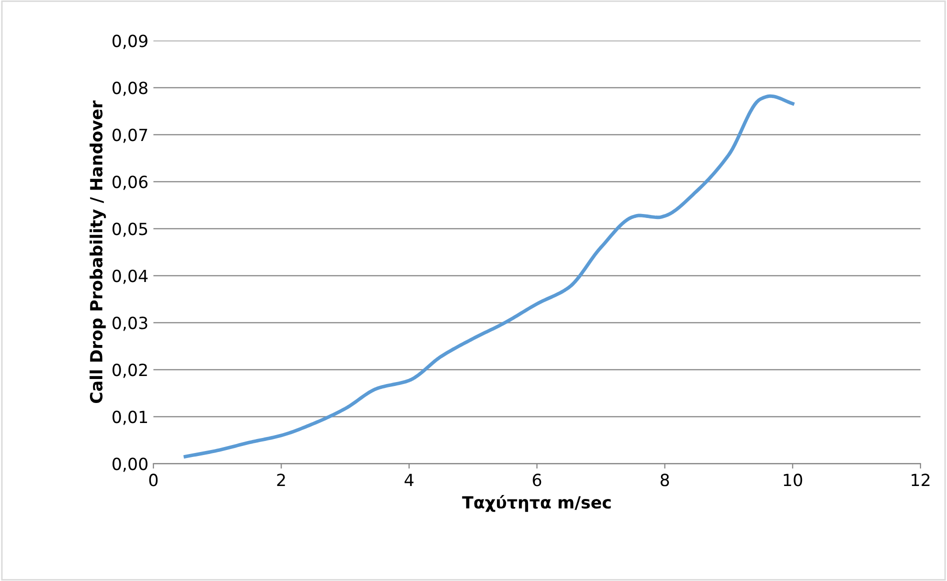 Image resolution: width=947 pixels, height=581 pixels. Describe the element at coordinates (537, 480) in the screenshot. I see `x-tick-label: 6` at that location.